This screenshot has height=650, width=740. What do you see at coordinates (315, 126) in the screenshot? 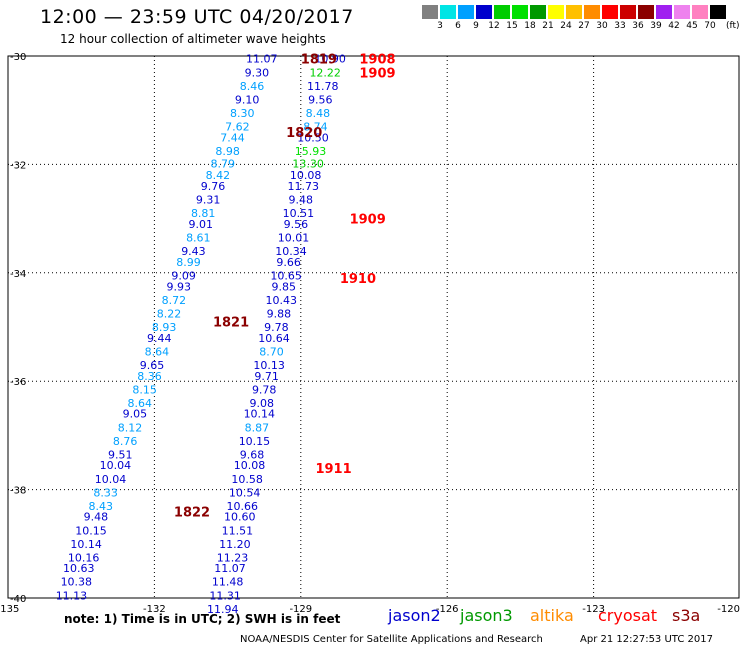
I see `swh-point-label: 8.74` at bounding box center [315, 126].